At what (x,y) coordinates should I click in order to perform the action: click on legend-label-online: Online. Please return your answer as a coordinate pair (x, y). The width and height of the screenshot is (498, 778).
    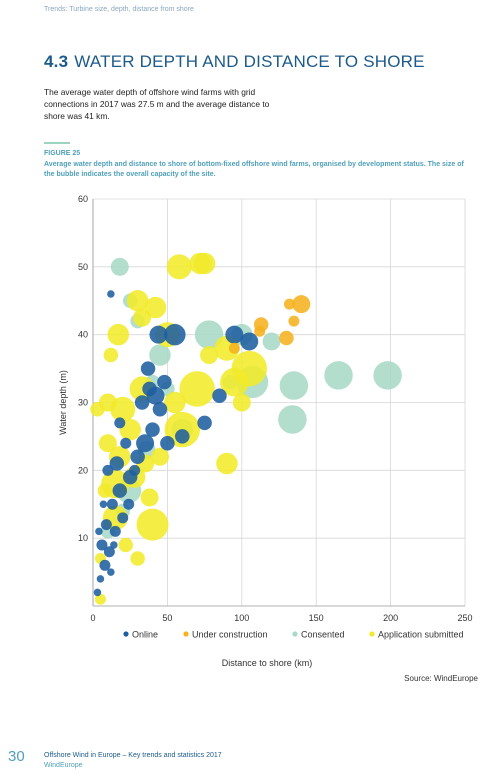
    Looking at the image, I should click on (145, 635).